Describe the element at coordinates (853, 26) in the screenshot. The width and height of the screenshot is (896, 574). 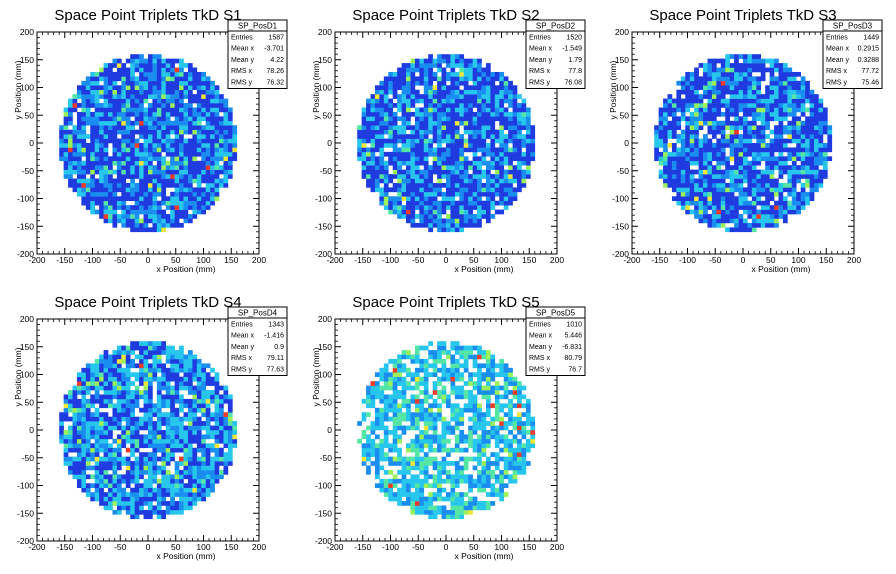
I see `stats-name: SP_PosD3` at that location.